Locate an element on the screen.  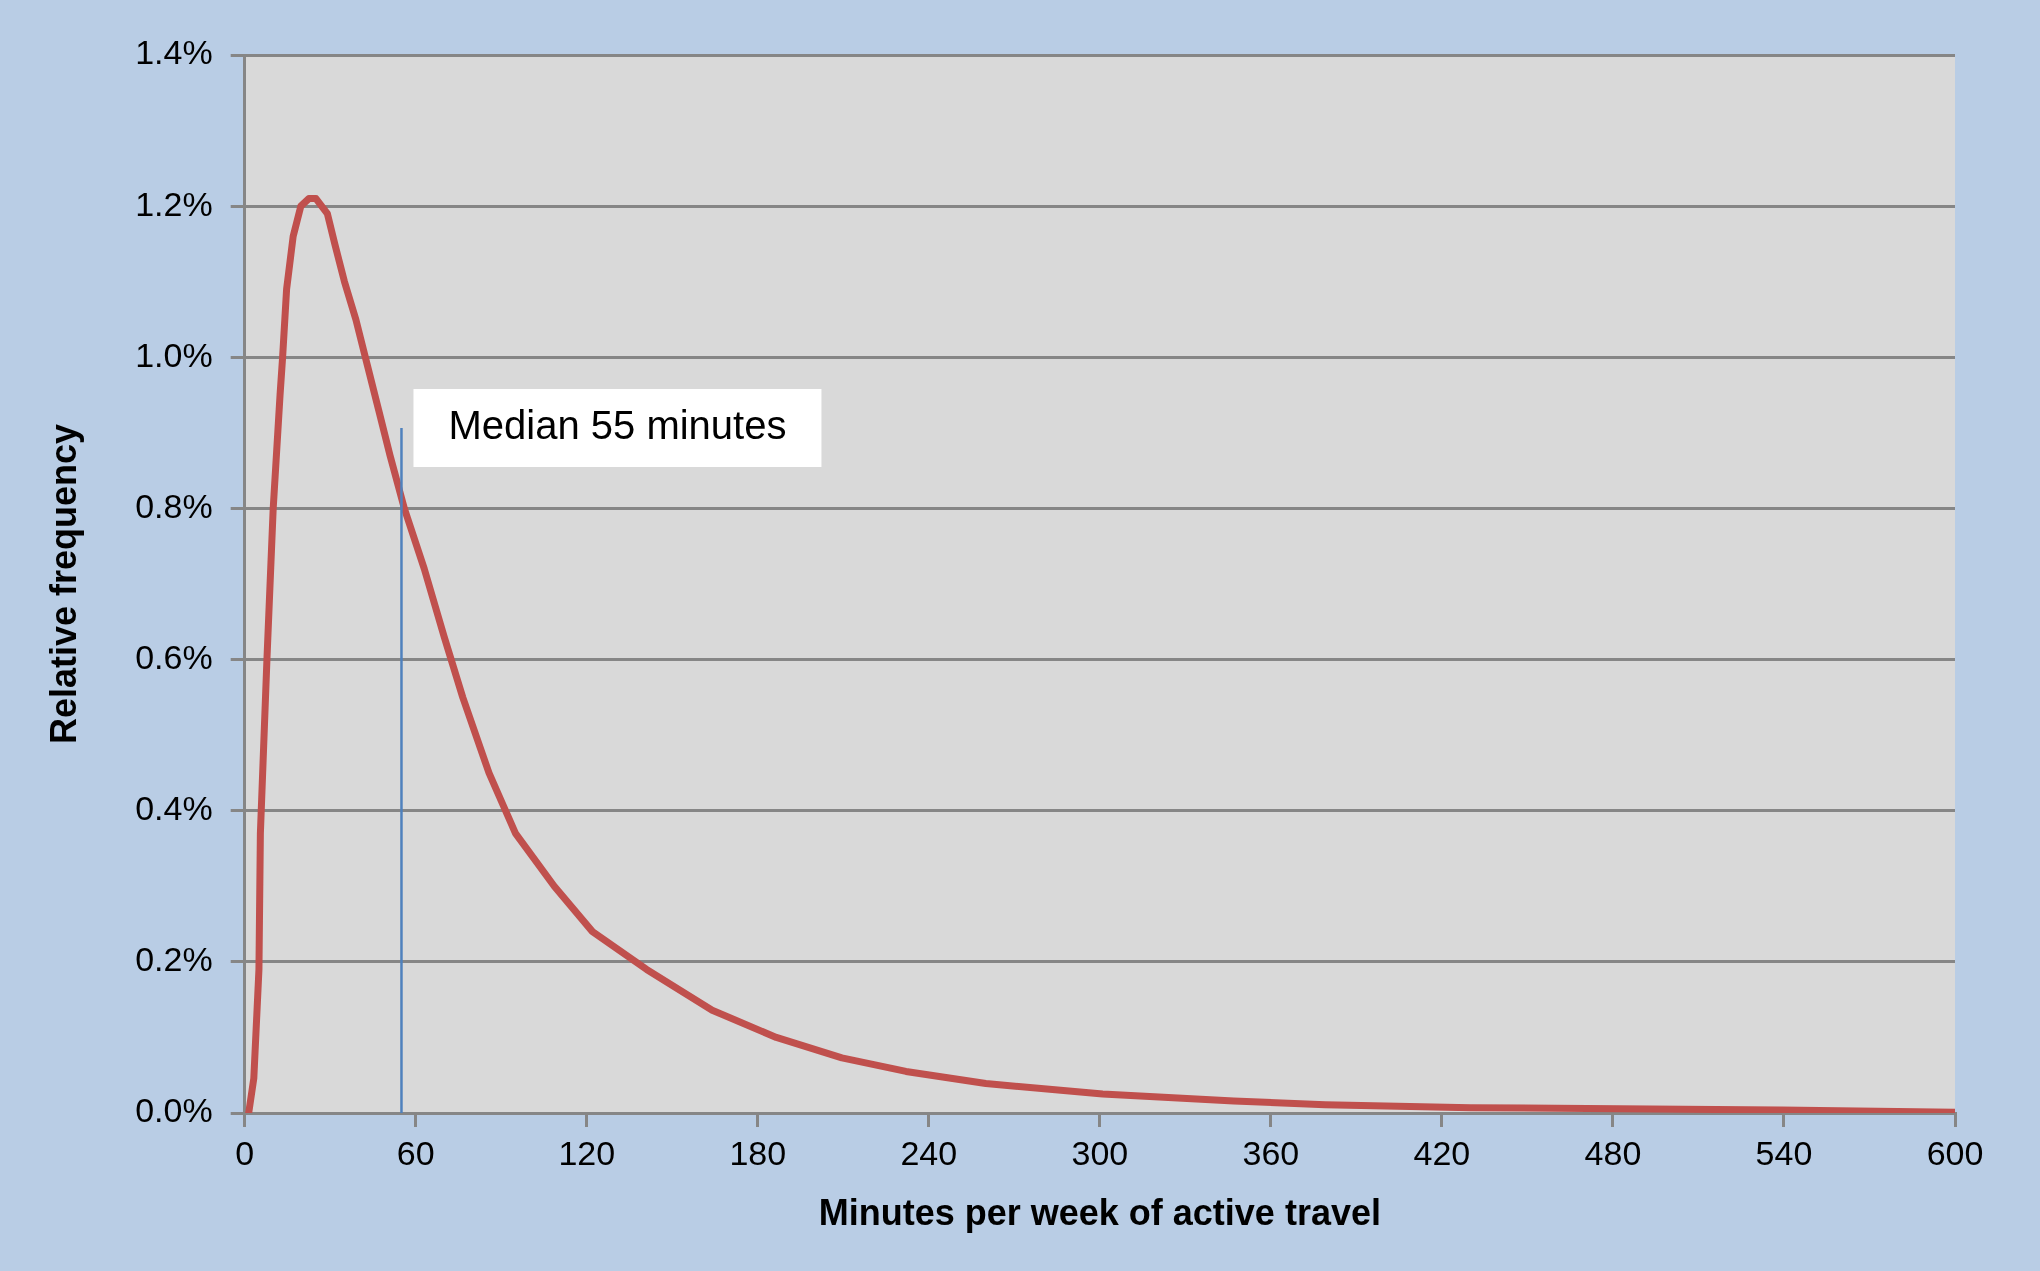
x-tick-label: 240 is located at coordinates (929, 1152).